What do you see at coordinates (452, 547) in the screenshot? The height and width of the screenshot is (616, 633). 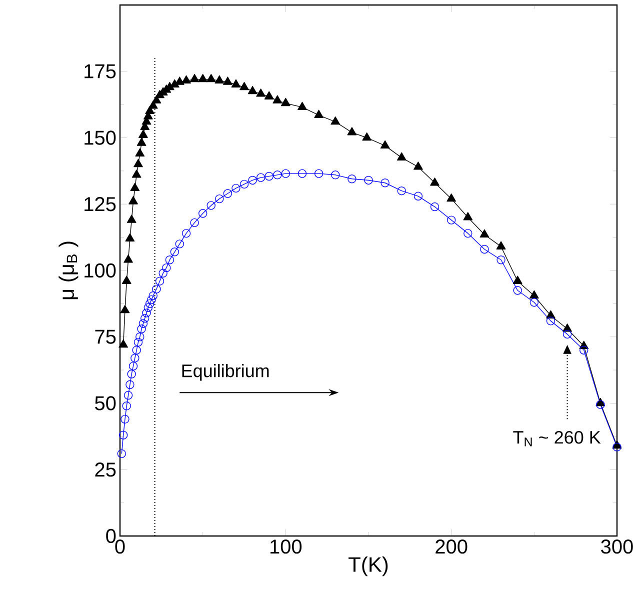 I see `x-tick-label: 200` at bounding box center [452, 547].